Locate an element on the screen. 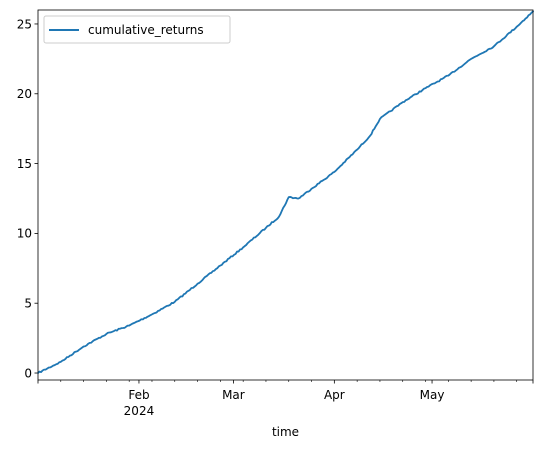  x-axis-ticks: Feb 2024 Mar Apr May is located at coordinates (285, 399).